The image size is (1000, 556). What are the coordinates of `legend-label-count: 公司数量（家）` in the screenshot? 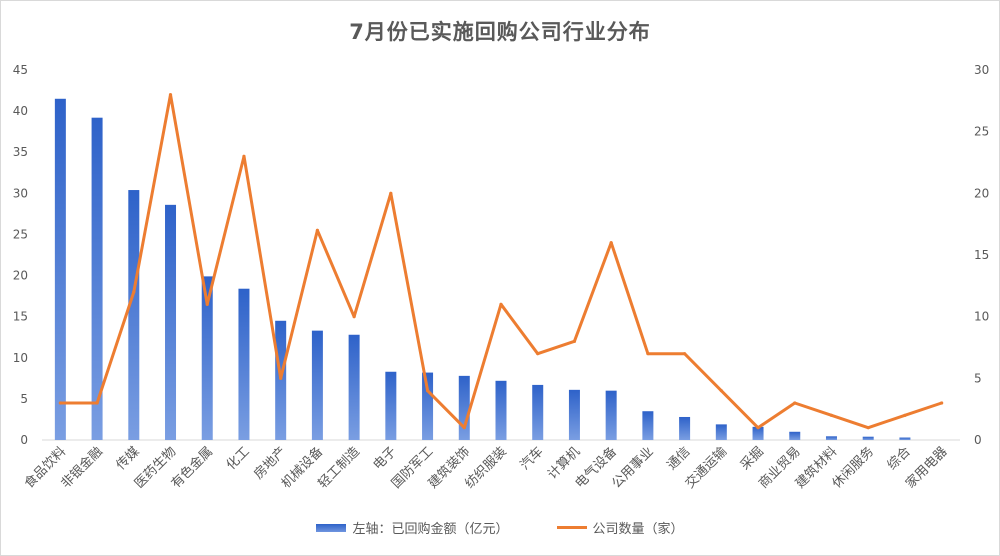 It's located at (638, 529).